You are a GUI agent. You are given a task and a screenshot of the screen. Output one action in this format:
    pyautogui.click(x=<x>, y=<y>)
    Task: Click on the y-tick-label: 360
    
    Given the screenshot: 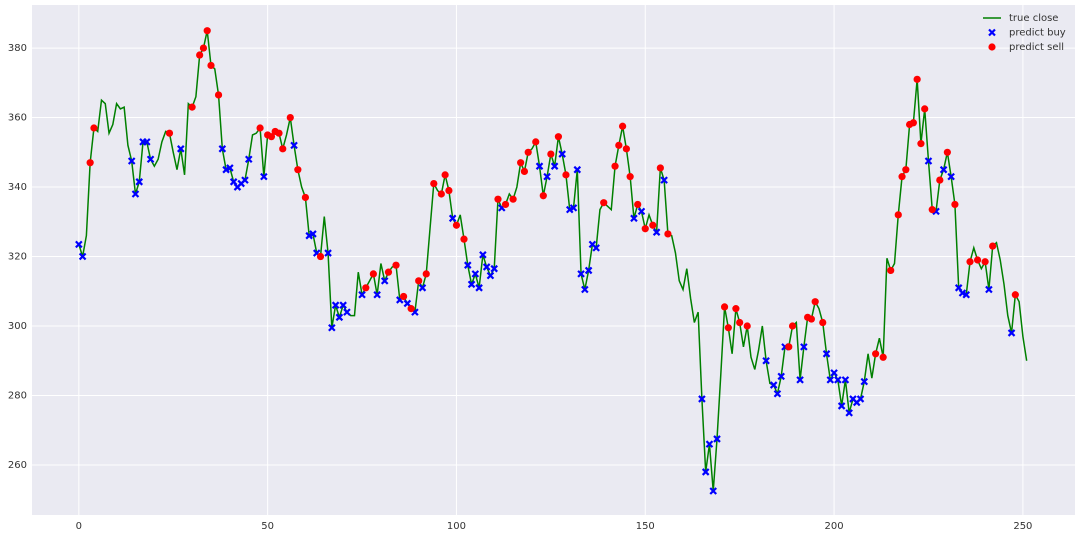 What is the action you would take?
    pyautogui.click(x=17, y=118)
    